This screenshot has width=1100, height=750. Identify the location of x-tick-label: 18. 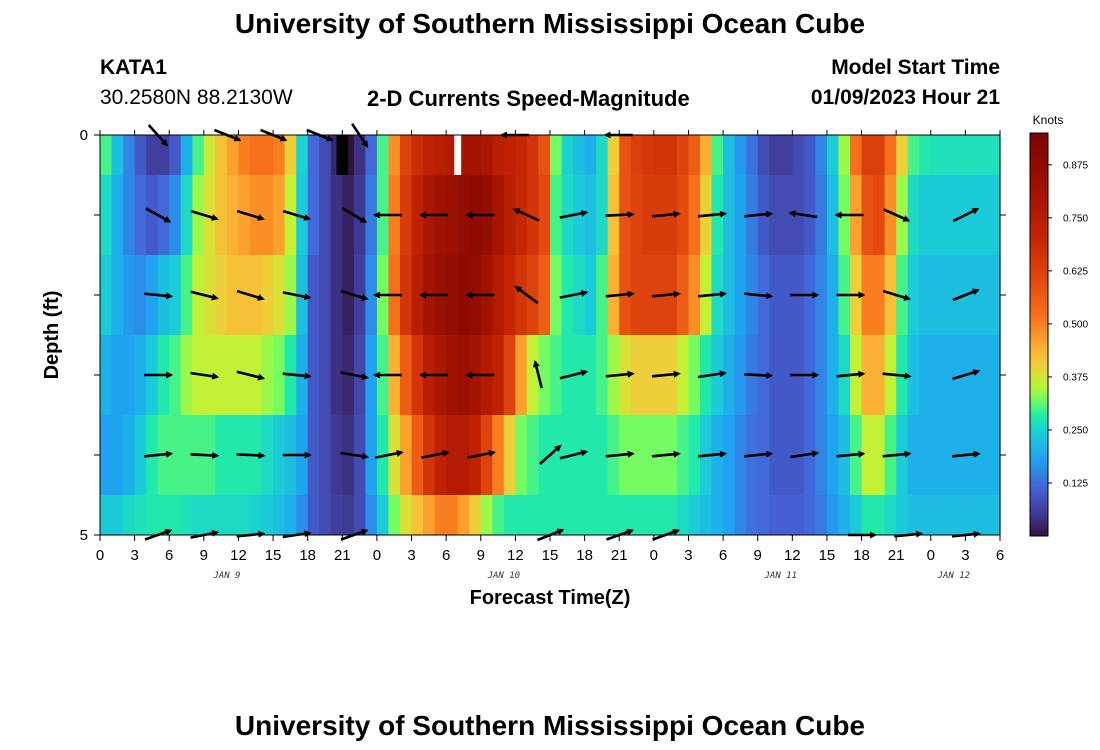
(584, 555).